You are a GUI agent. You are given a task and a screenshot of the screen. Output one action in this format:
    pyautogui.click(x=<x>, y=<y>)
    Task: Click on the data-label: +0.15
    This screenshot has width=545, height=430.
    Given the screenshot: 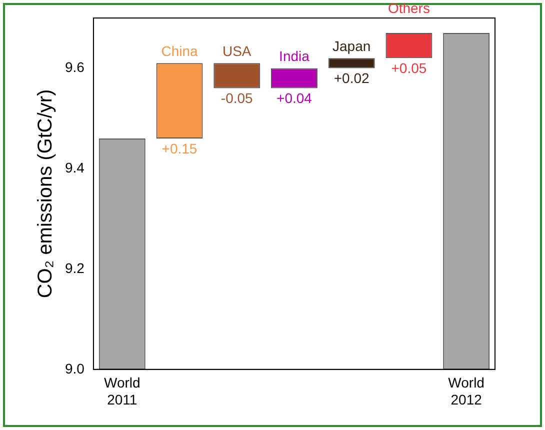 What is the action you would take?
    pyautogui.click(x=180, y=148)
    